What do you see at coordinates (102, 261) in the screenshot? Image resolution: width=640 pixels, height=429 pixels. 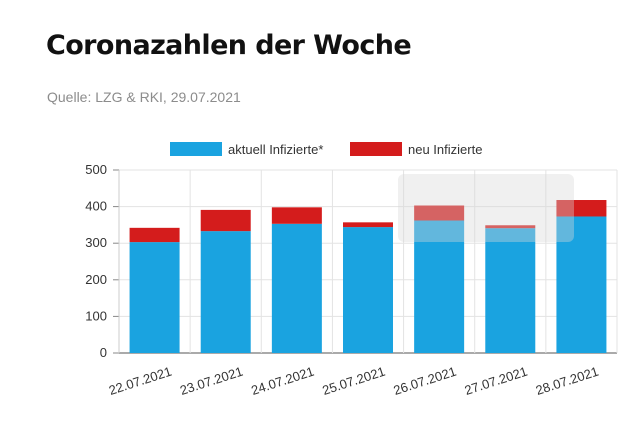 I see `y-axis: 0 100 200 300 400 500` at bounding box center [102, 261].